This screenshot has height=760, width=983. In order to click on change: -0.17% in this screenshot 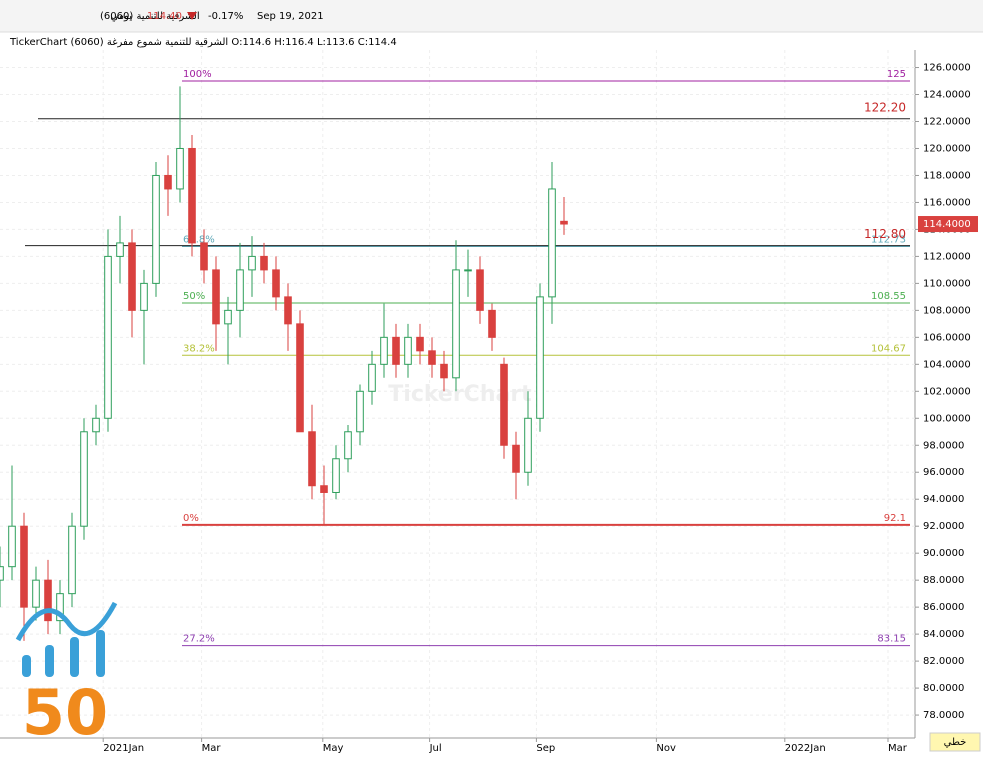, I will do `click(225, 16)`.